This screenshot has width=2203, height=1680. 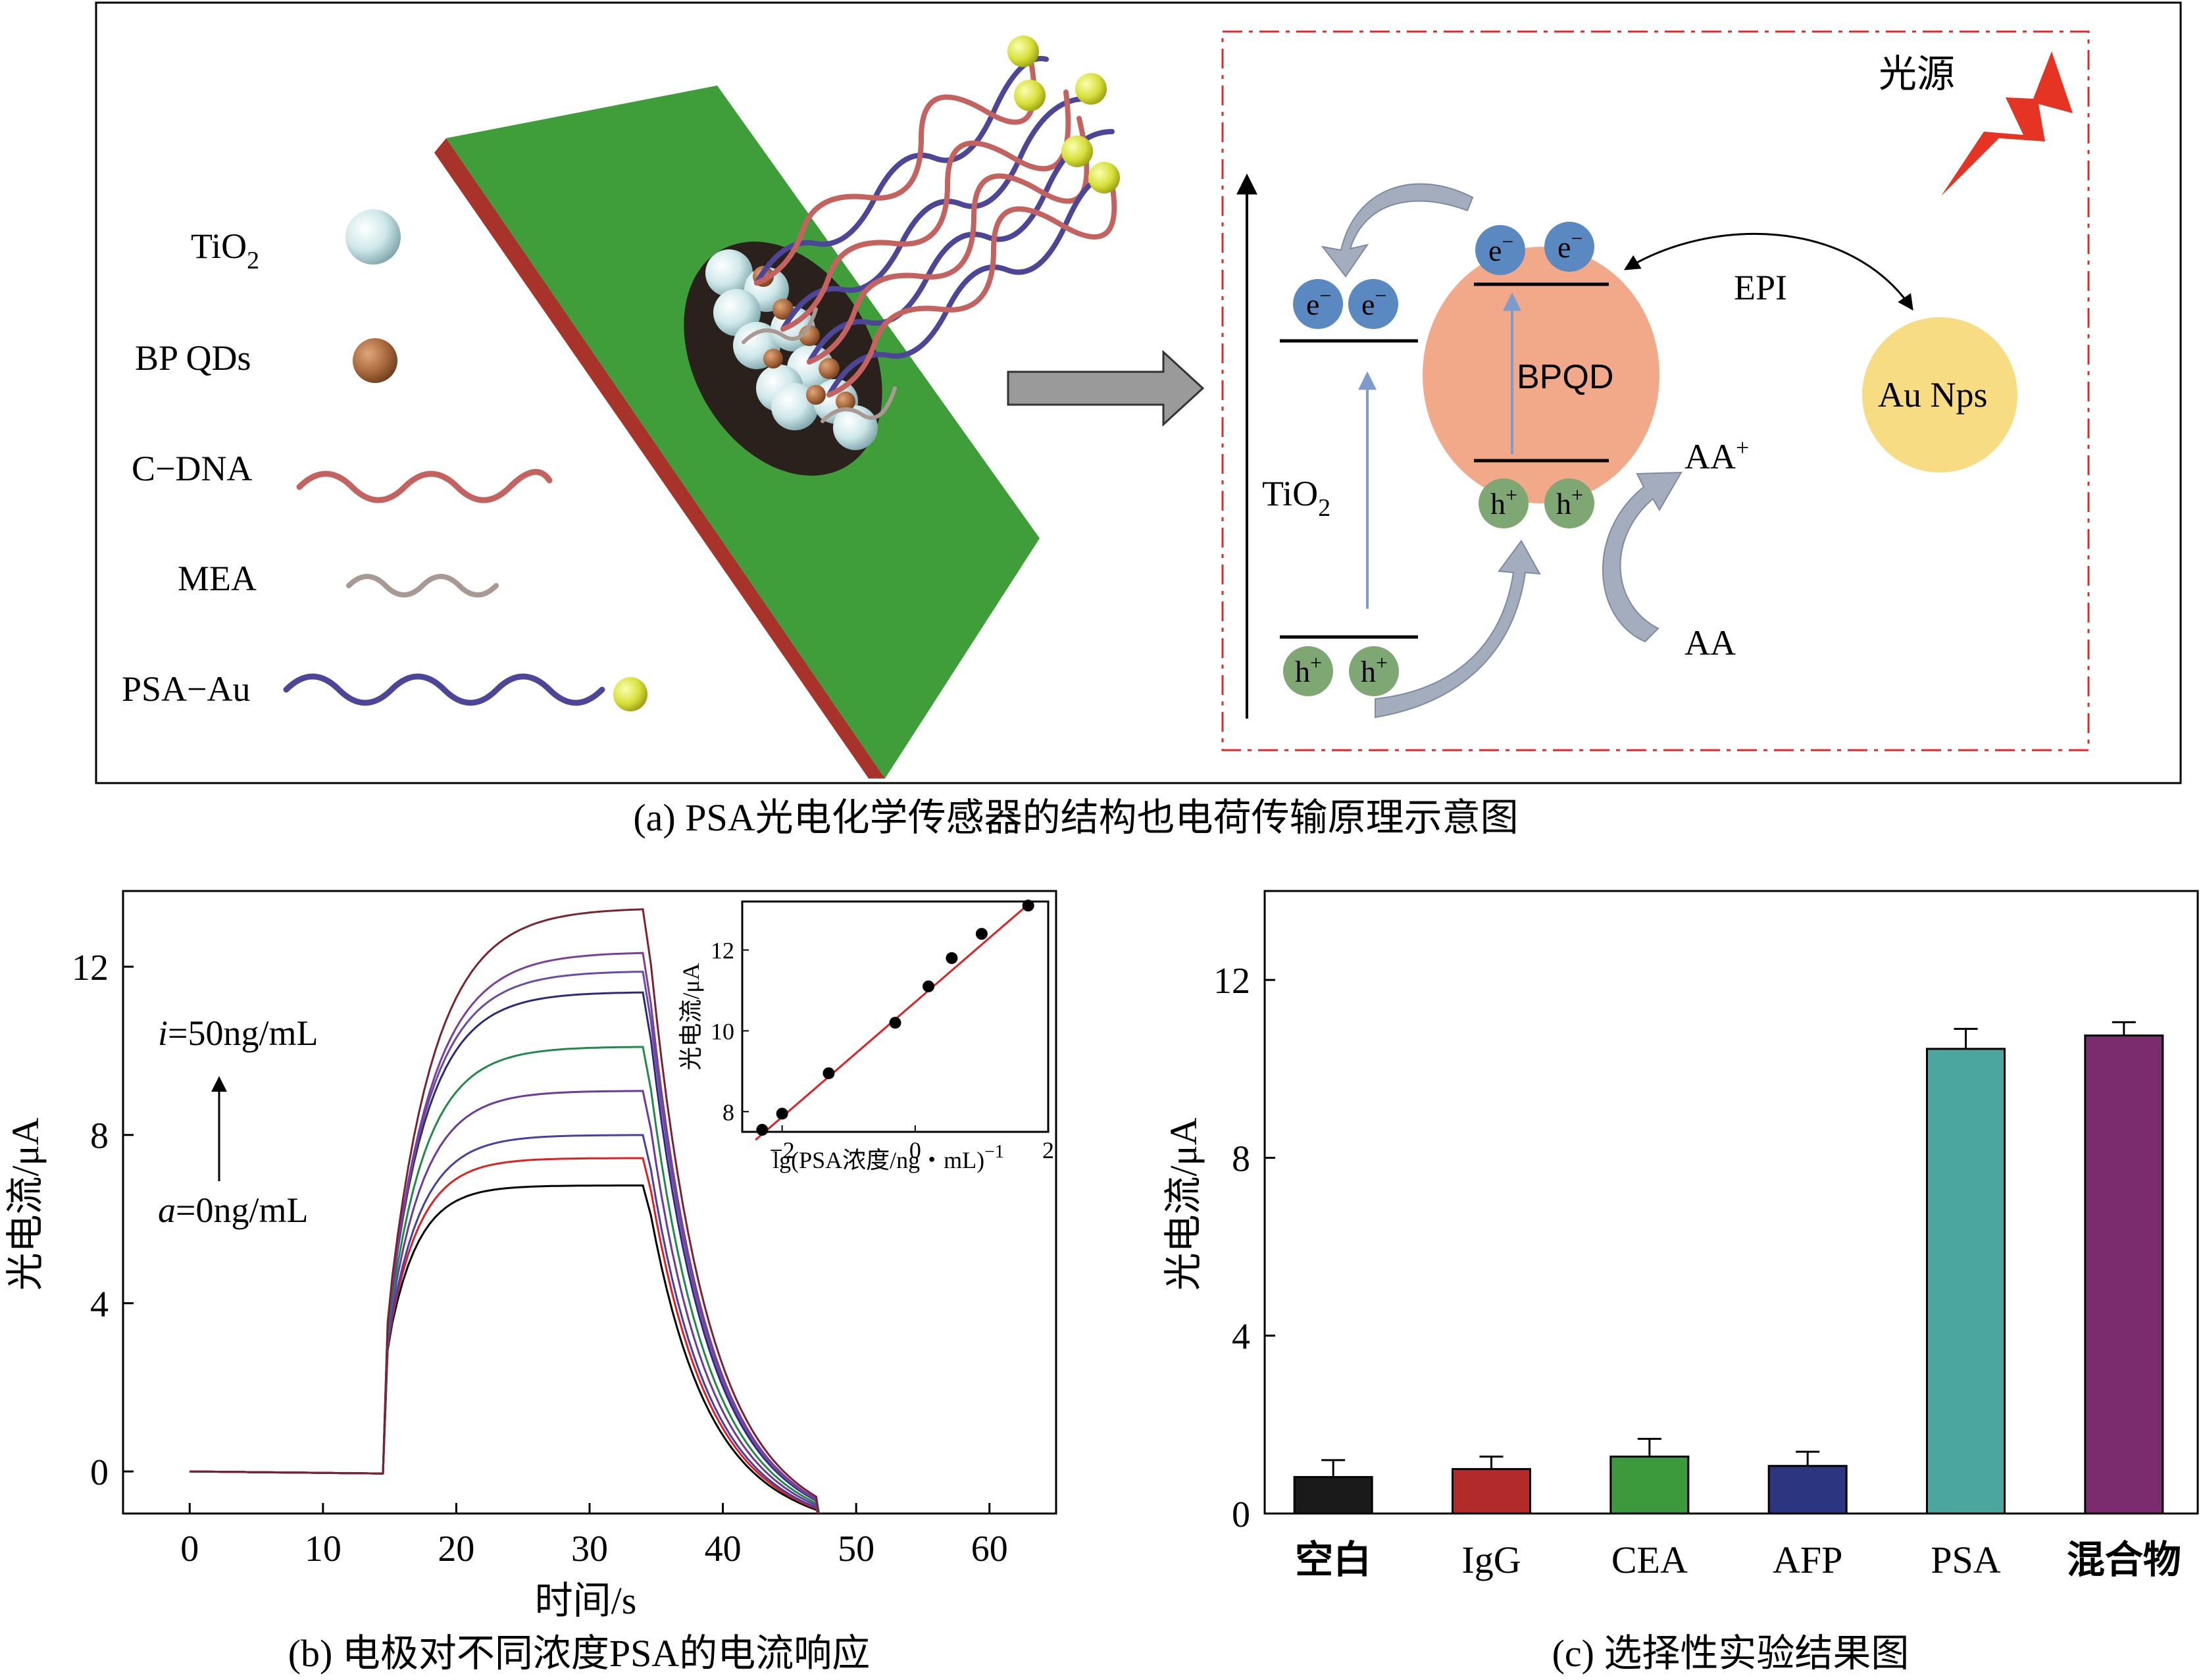 I want to click on red-helix-icon, so click(x=424, y=486).